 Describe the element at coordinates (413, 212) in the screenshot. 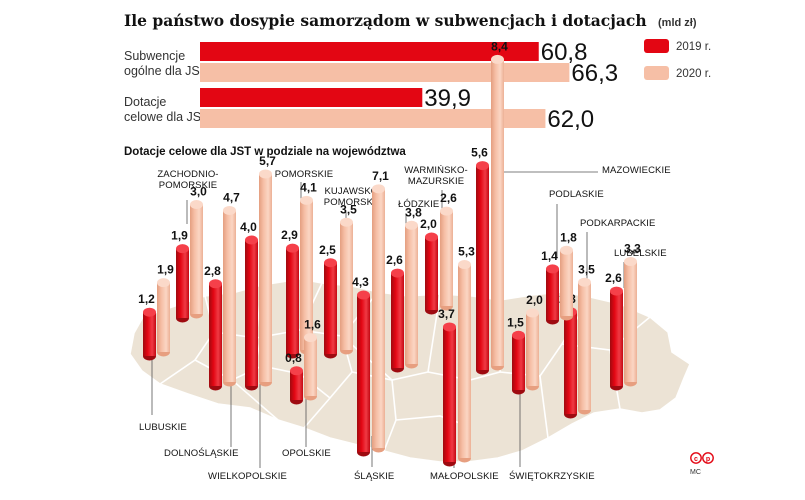

I see `value-label-2020: 3,8` at that location.